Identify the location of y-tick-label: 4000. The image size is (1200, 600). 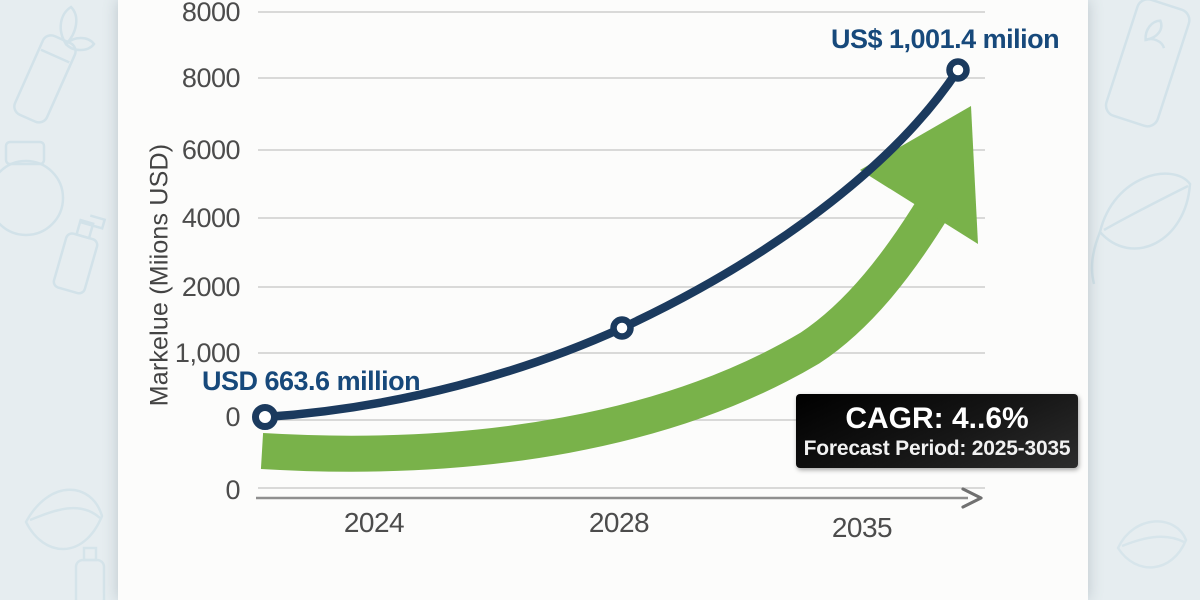
(211, 218).